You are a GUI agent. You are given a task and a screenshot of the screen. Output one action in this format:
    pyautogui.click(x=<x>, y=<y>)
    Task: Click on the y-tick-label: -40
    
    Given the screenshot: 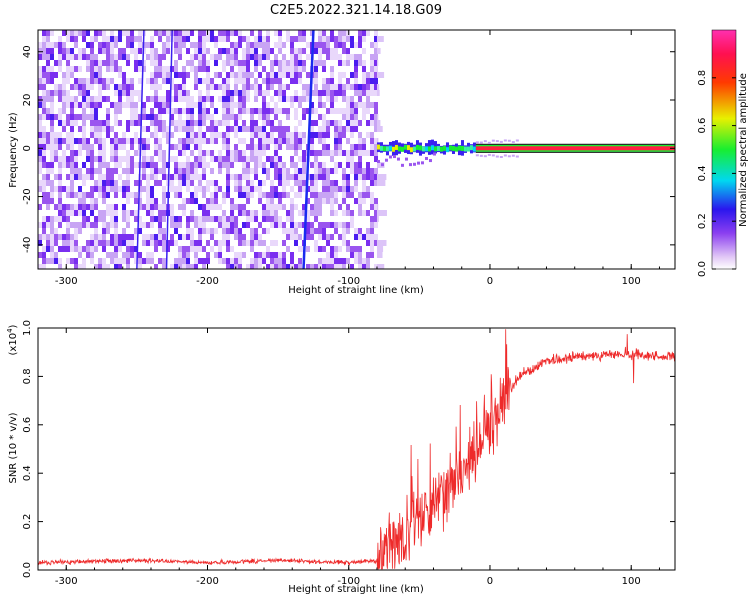 What is the action you would take?
    pyautogui.click(x=27, y=245)
    